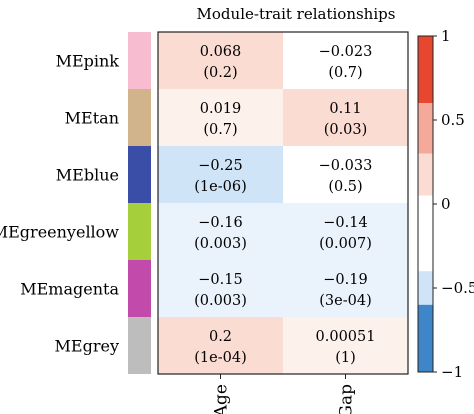 This screenshot has width=474, height=414. Describe the element at coordinates (452, 372) in the screenshot. I see `colorbar-tick-label: −1` at that location.